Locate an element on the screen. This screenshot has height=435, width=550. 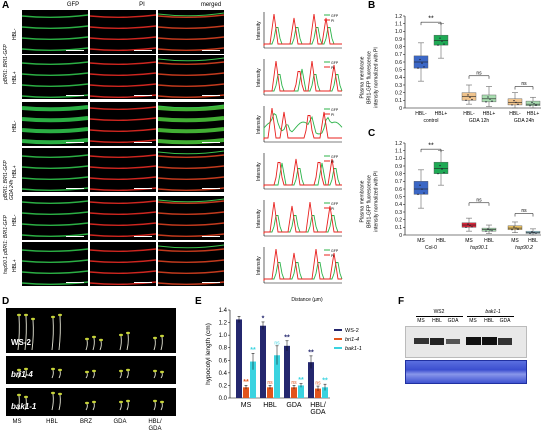
x-category-label: GDA is located at coordinates (294, 405).